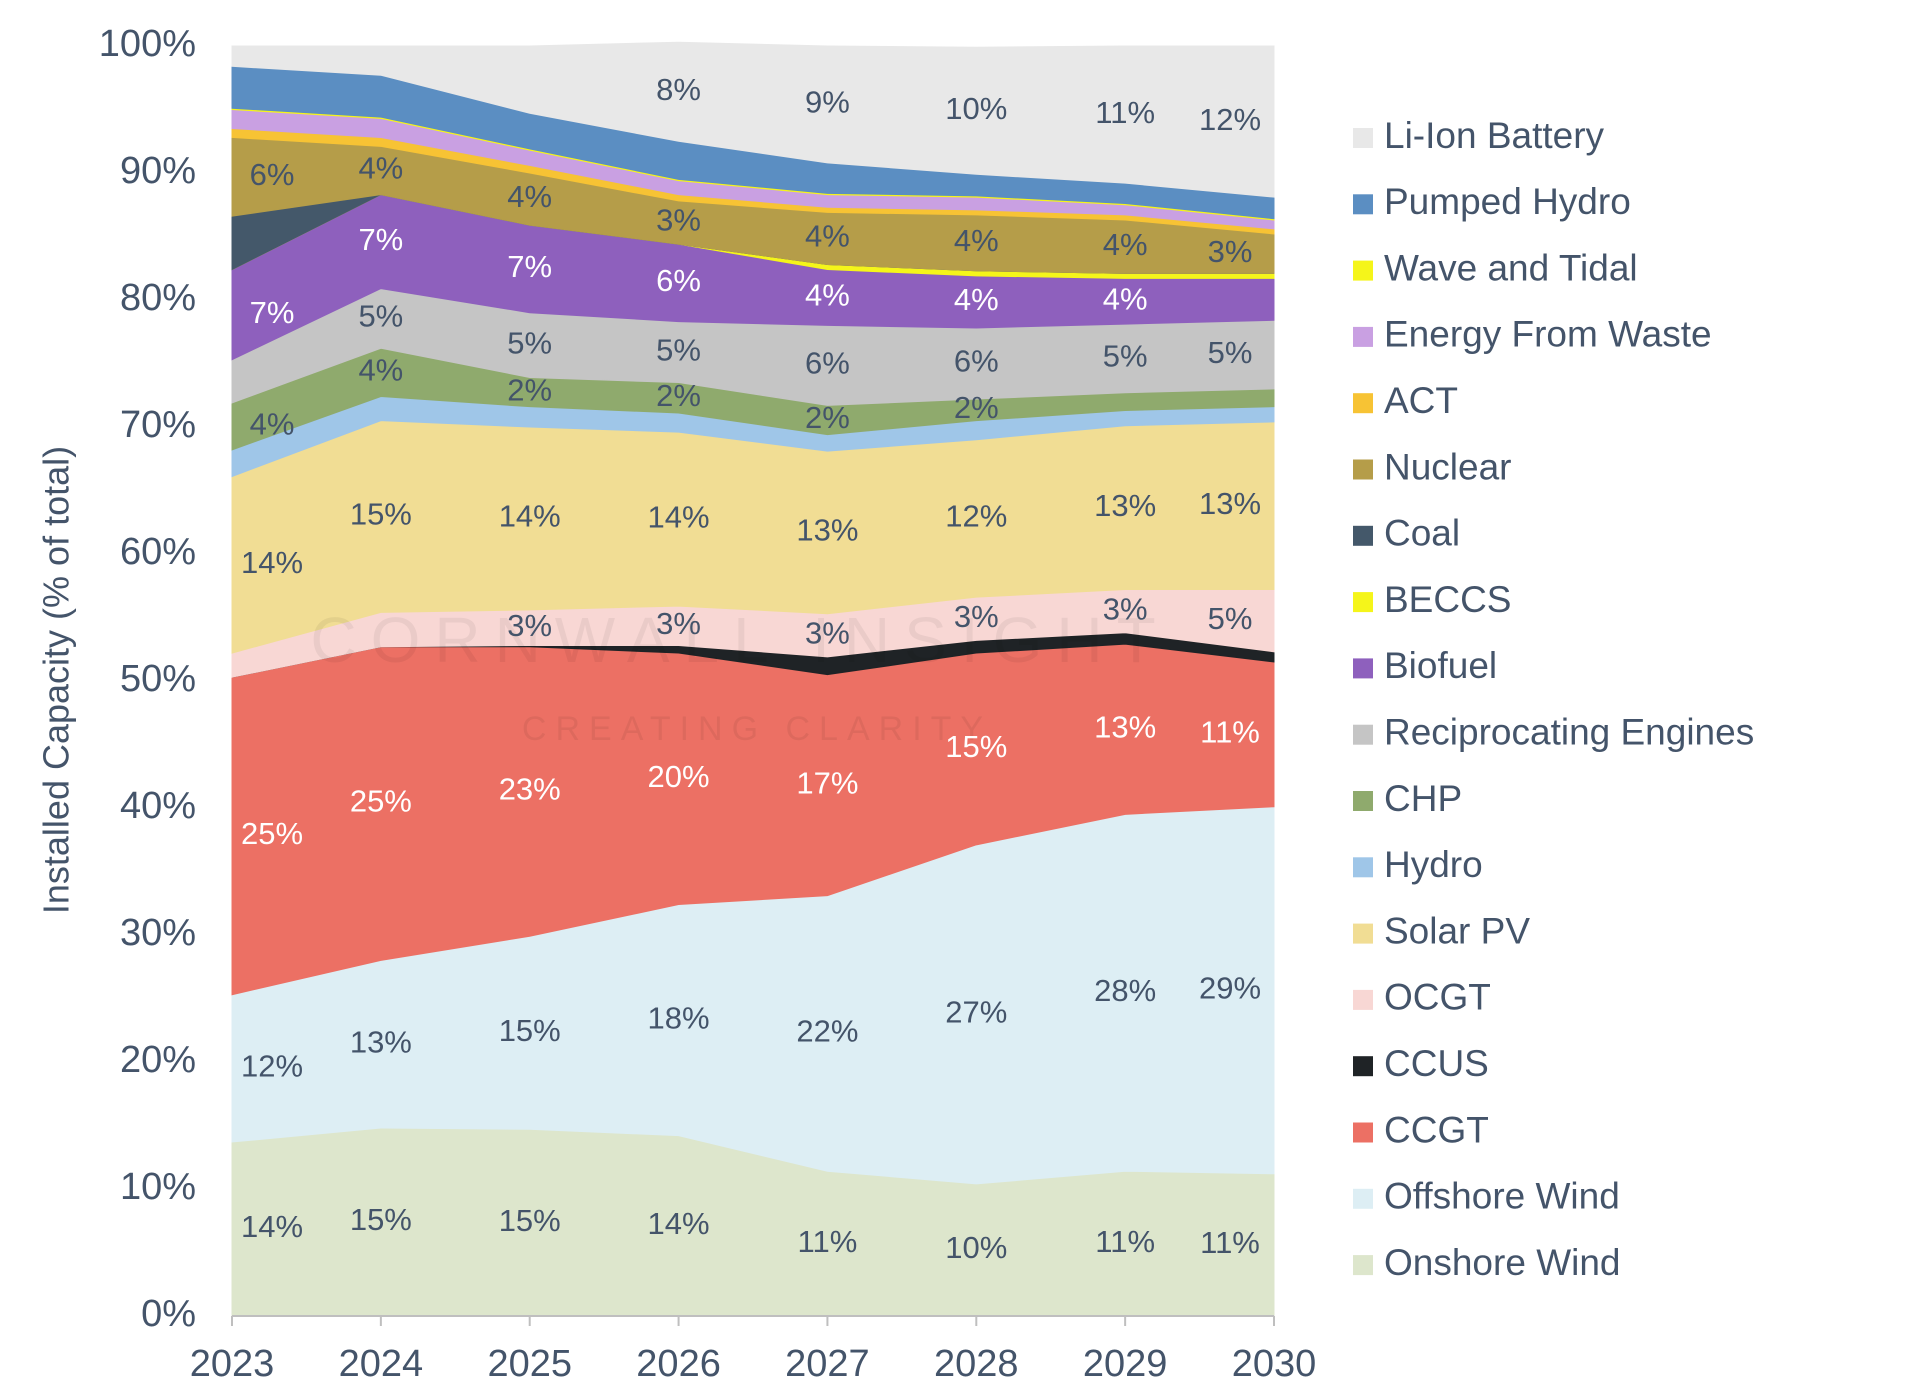 Image resolution: width=1920 pixels, height=1390 pixels. What do you see at coordinates (1421, 400) in the screenshot?
I see `legend-label: ACT` at bounding box center [1421, 400].